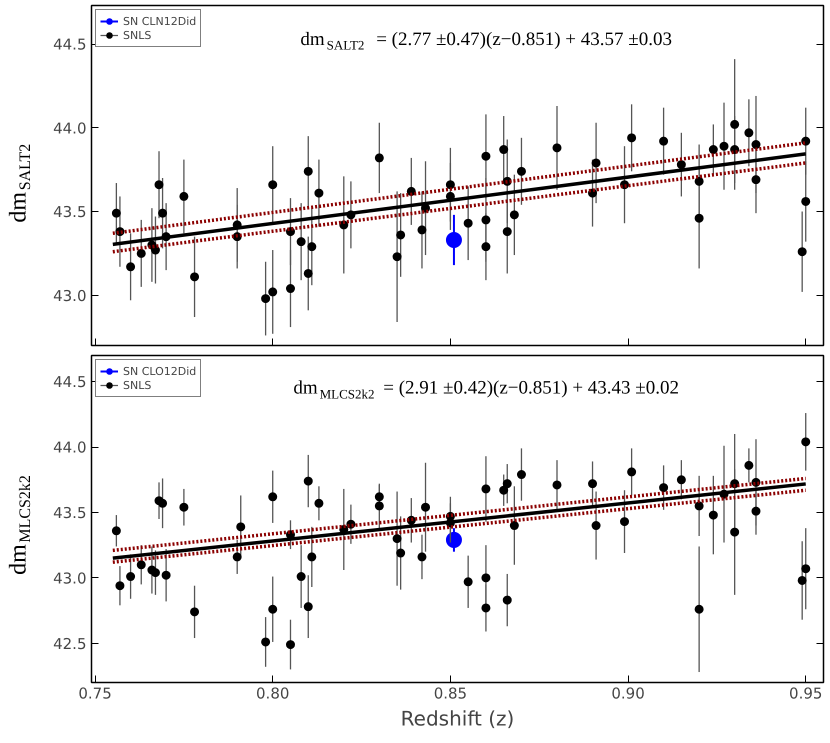  Describe the element at coordinates (70, 643) in the screenshot. I see `y-tick-label: 42.5` at that location.